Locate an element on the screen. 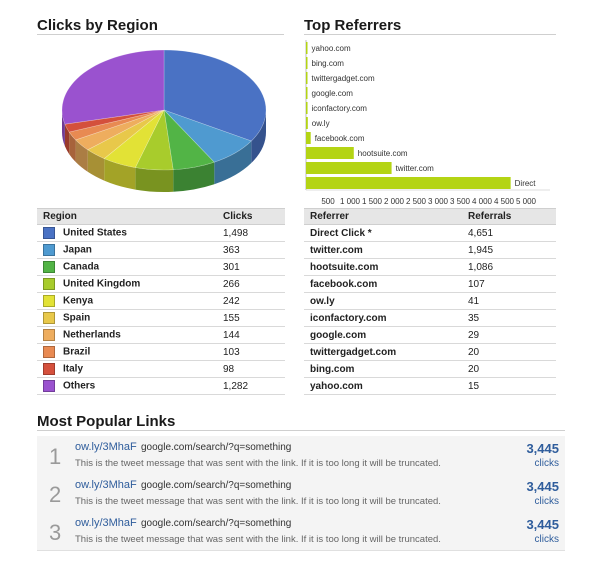 This screenshot has height=562, width=600. region-column-header: Region is located at coordinates (127, 216).